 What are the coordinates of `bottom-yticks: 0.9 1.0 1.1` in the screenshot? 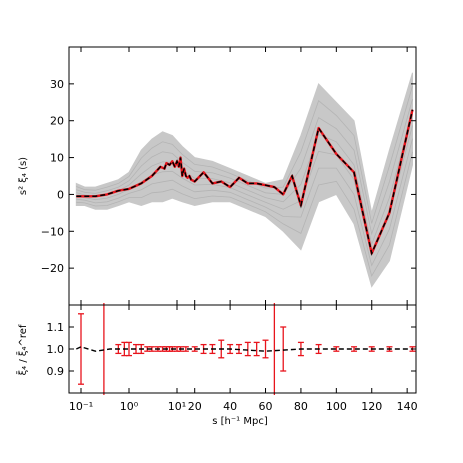 It's located at (231, 349).